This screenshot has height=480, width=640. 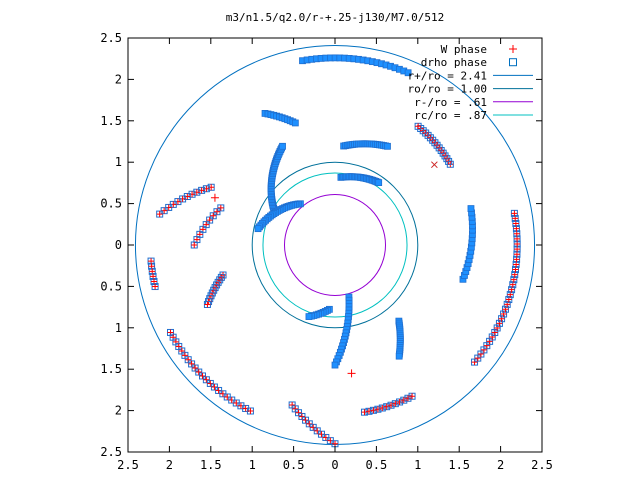 What do you see at coordinates (447, 75) in the screenshot?
I see `legend-label: r+/ro = 2.41` at bounding box center [447, 75].